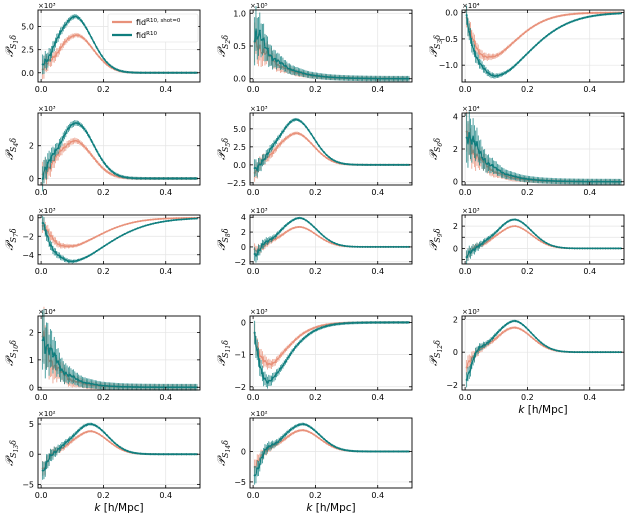  What do you see at coordinates (31, 332) in the screenshot?
I see `y-tick-label: 2` at bounding box center [31, 332].